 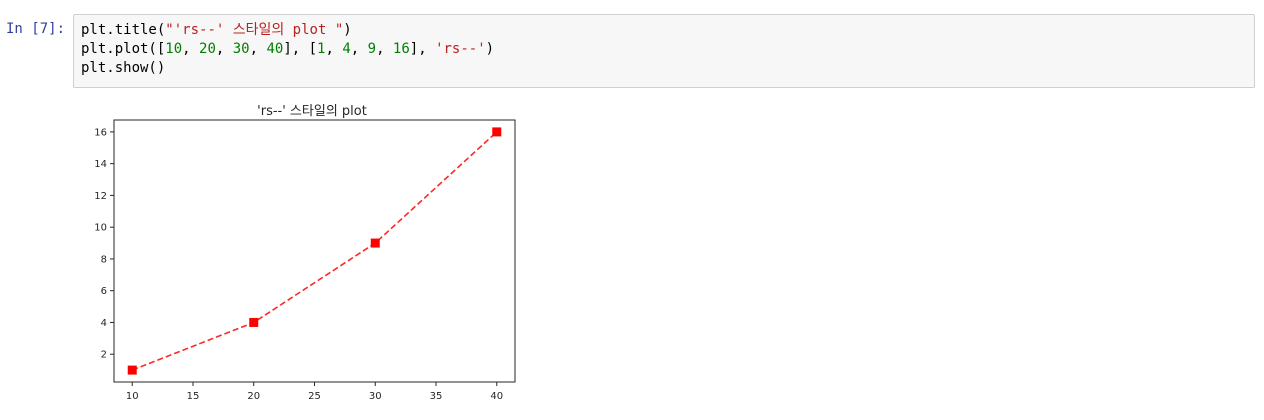 I want to click on x-tick-label: 25, so click(x=314, y=396).